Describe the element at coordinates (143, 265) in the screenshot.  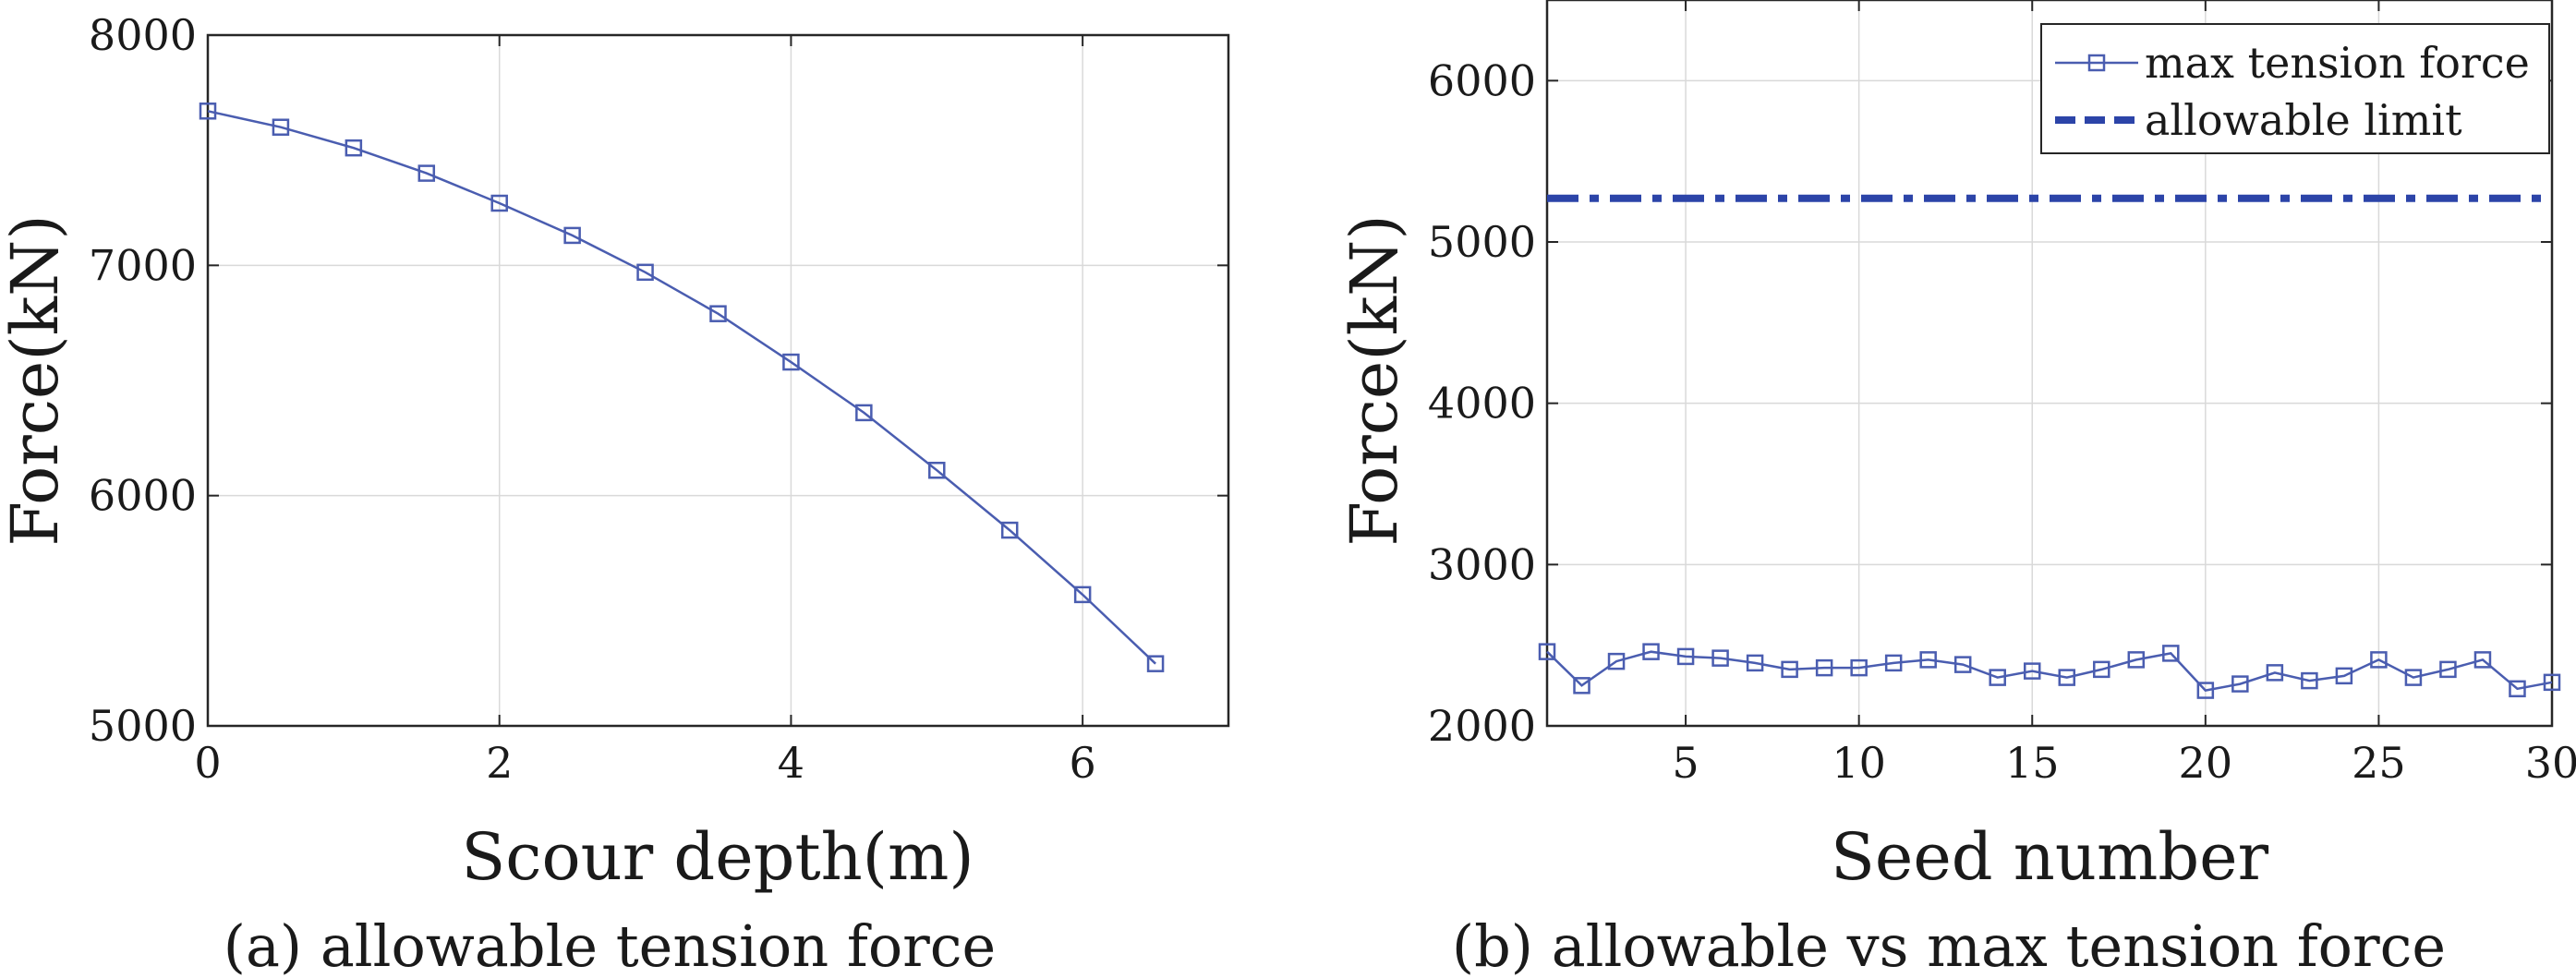
I see `y-tick-label: 7000` at that location.